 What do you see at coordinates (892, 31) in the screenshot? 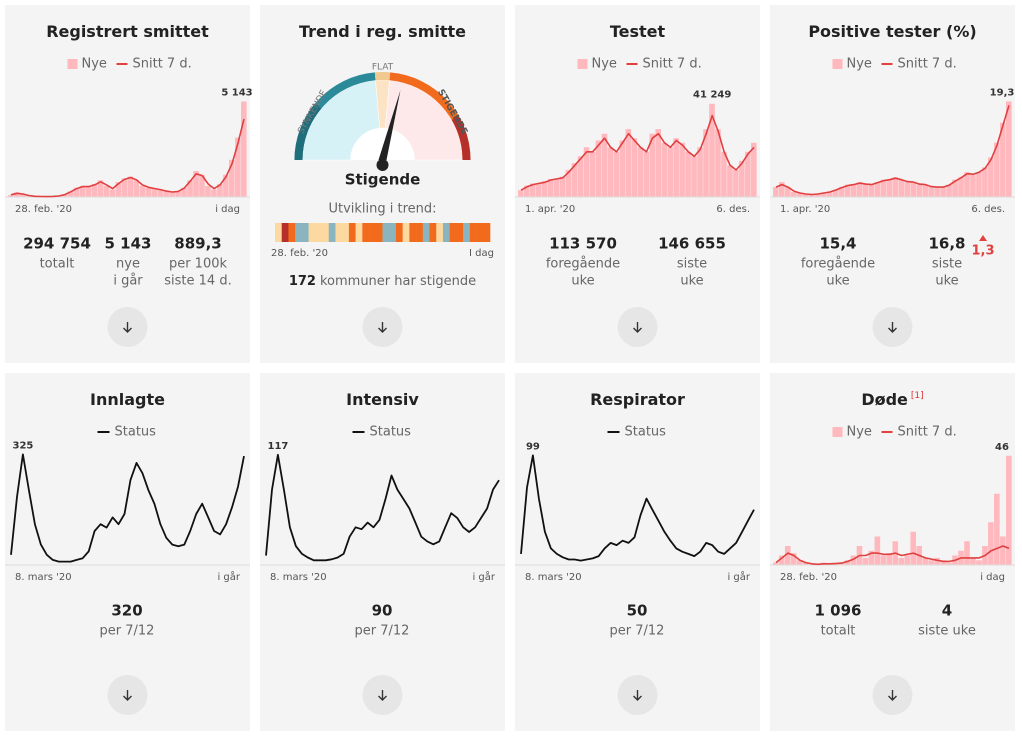
I see `title-text: Positive tester (%)` at bounding box center [892, 31].